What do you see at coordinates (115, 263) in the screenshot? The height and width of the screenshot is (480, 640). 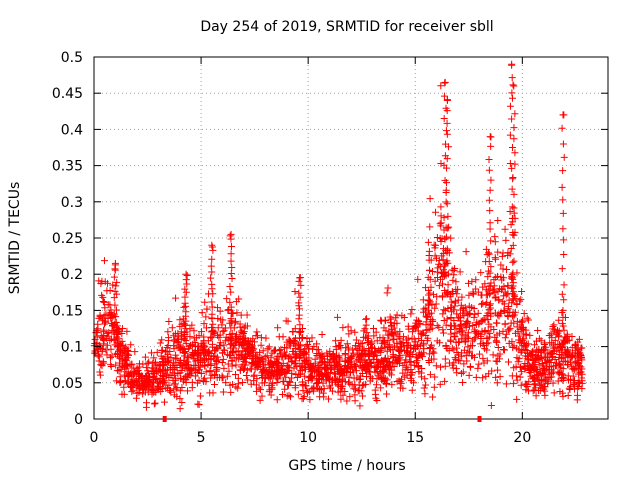 I see `peak-1.0h` at bounding box center [115, 263].